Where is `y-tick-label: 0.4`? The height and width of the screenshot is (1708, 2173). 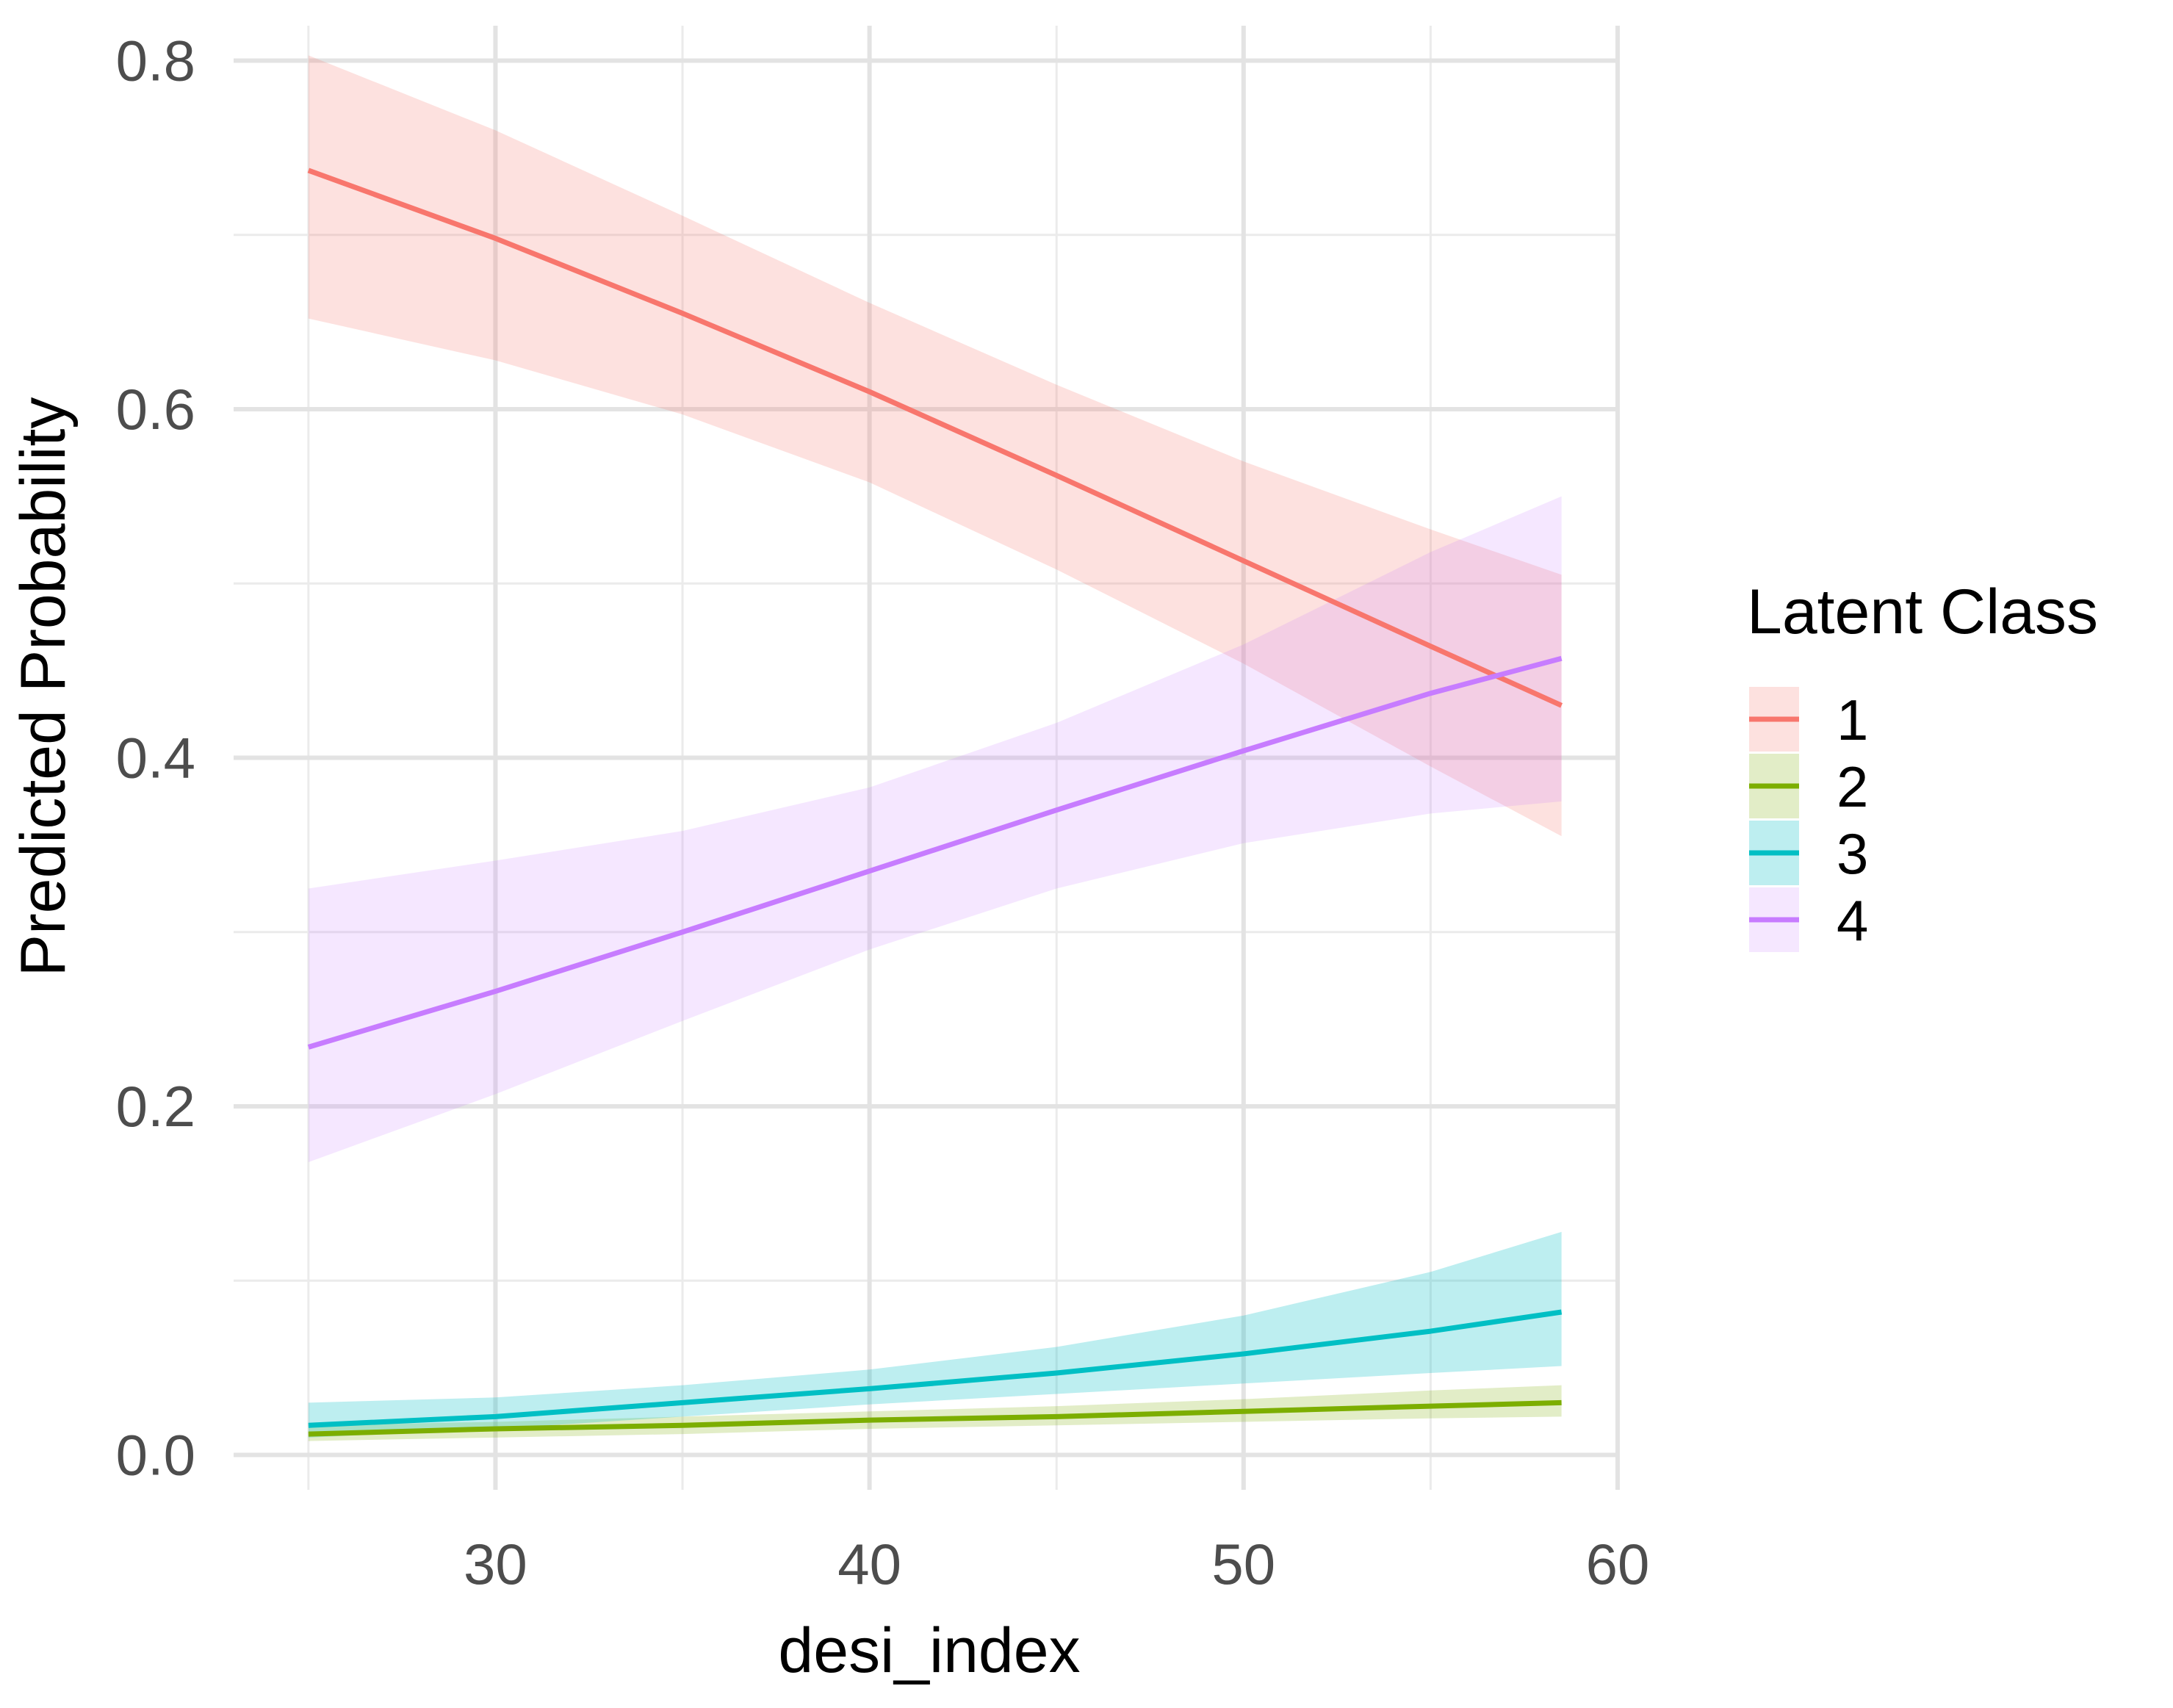 y-tick-label: 0.4 is located at coordinates (155, 758).